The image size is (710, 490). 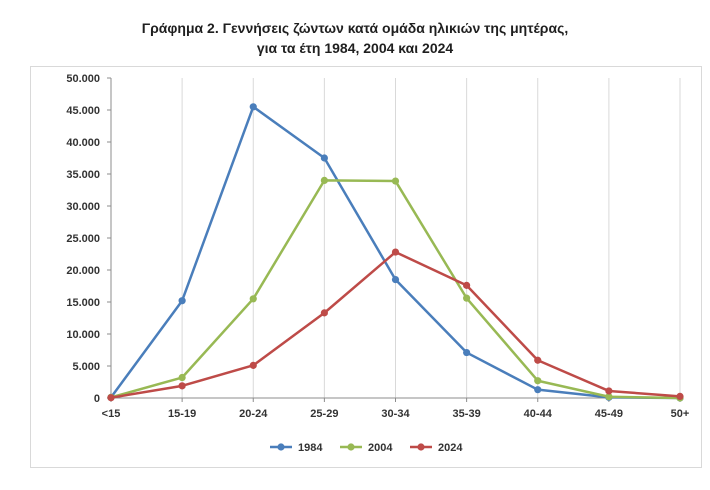 What do you see at coordinates (436, 448) in the screenshot?
I see `legend-item-2024: 2024` at bounding box center [436, 448].